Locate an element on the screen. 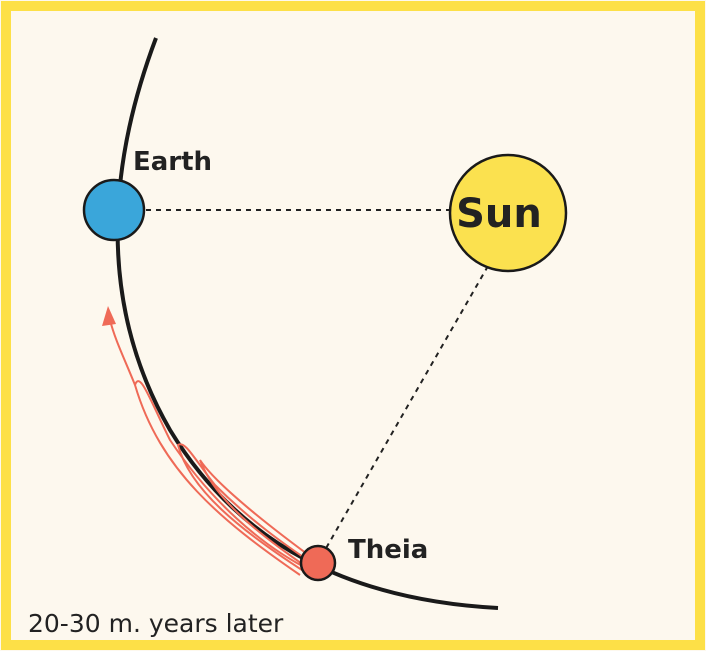 The image size is (706, 651). trail-arrowhead is located at coordinates (109, 316).